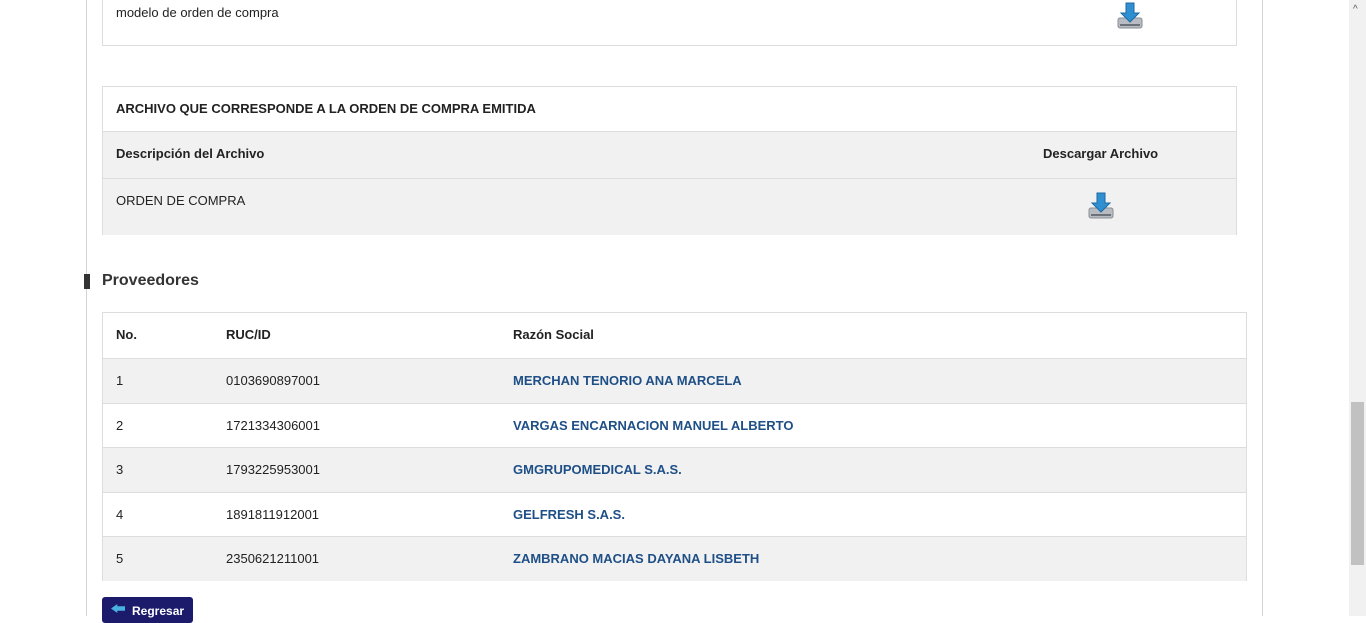 The width and height of the screenshot is (1366, 623). Describe the element at coordinates (569, 514) in the screenshot. I see `supplier-link: GELFRESH S.A.S.` at that location.